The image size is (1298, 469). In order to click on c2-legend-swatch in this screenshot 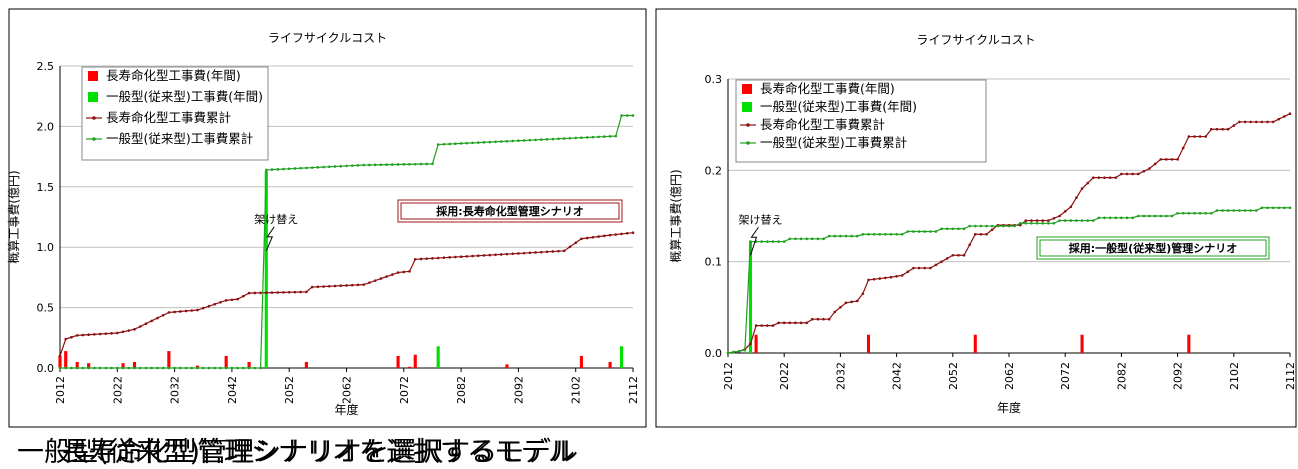, I will do `click(747, 107)`.